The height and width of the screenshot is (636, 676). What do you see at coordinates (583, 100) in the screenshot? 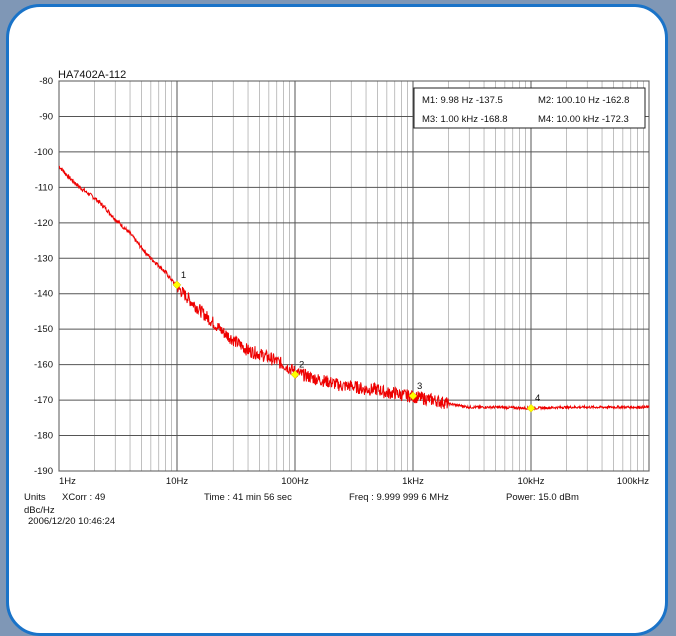
I see `marker-table-entry: M2: 100.10 Hz -162.8` at bounding box center [583, 100].